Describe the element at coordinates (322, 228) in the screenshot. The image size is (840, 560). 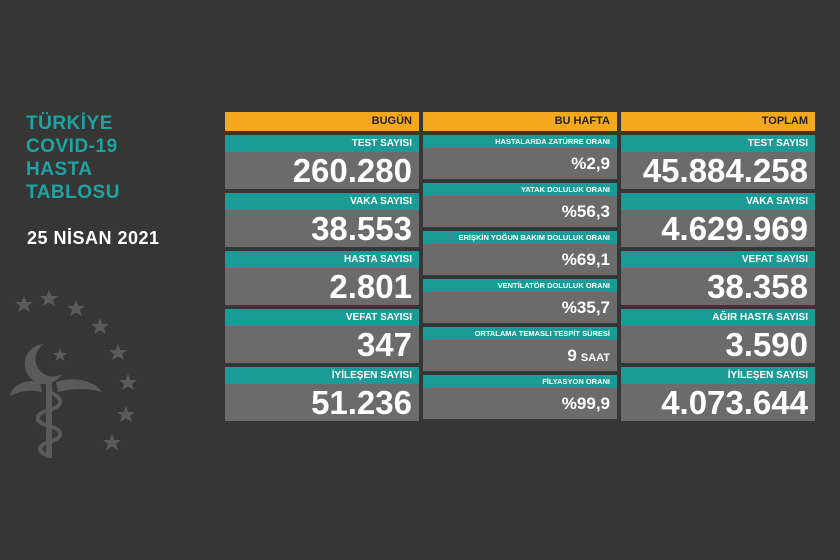
I see `stat-value: 38.553` at that location.